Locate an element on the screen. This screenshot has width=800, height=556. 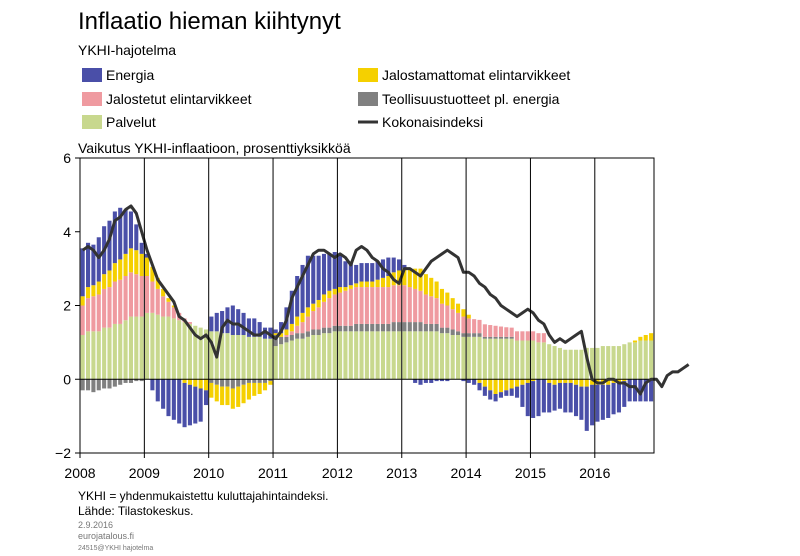
x-tick-label: 2013 is located at coordinates (401, 473).